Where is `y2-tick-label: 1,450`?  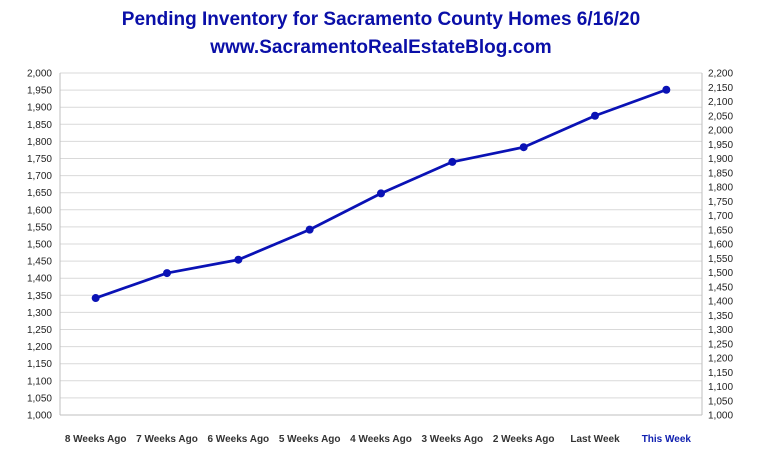
y2-tick-label: 1,450 is located at coordinates (720, 287).